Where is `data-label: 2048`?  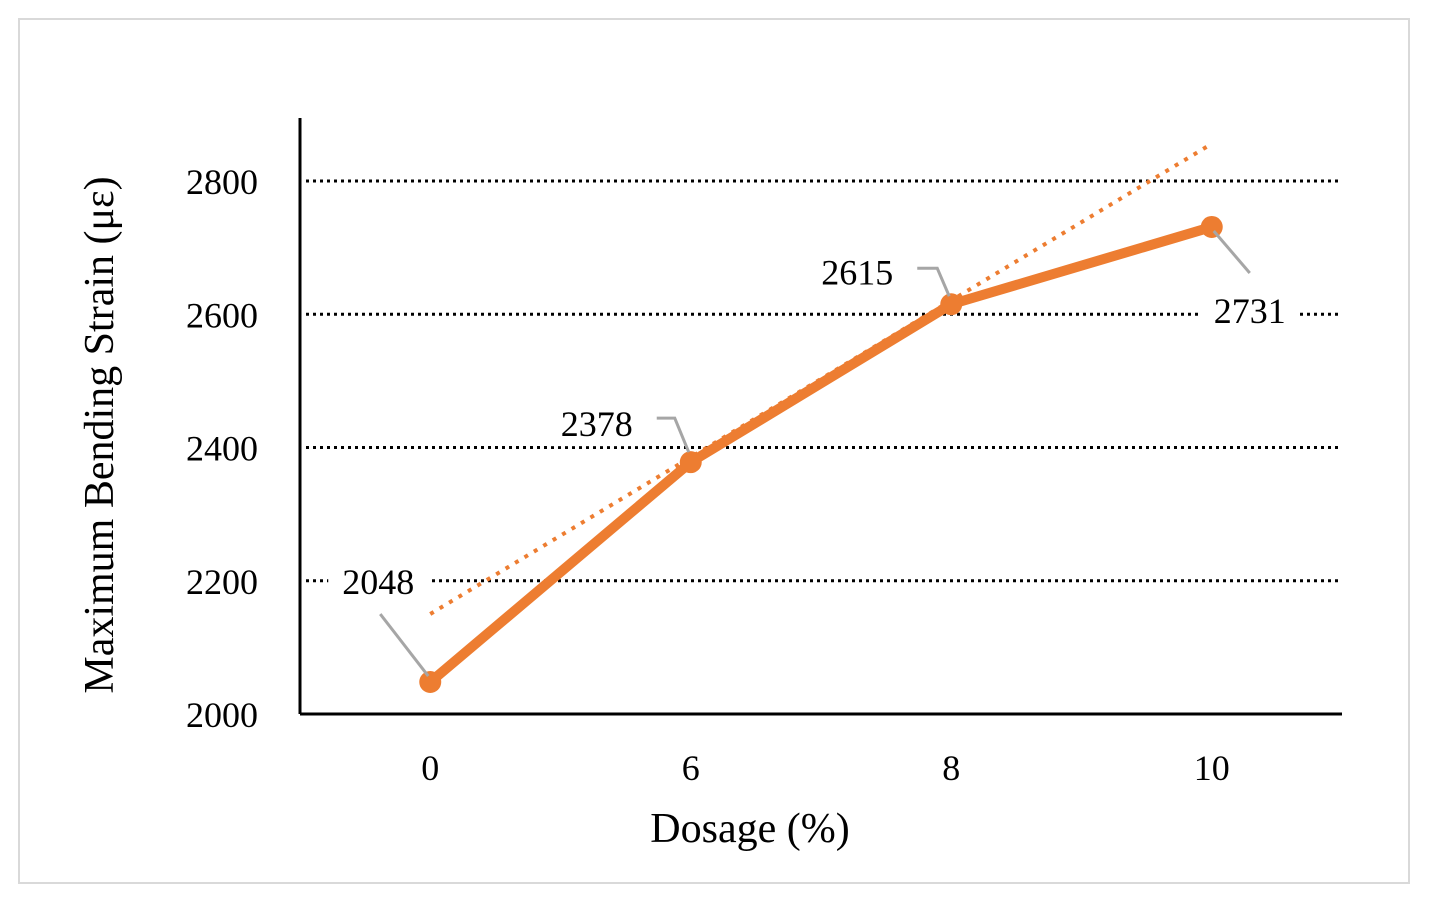
data-label: 2048 is located at coordinates (378, 582).